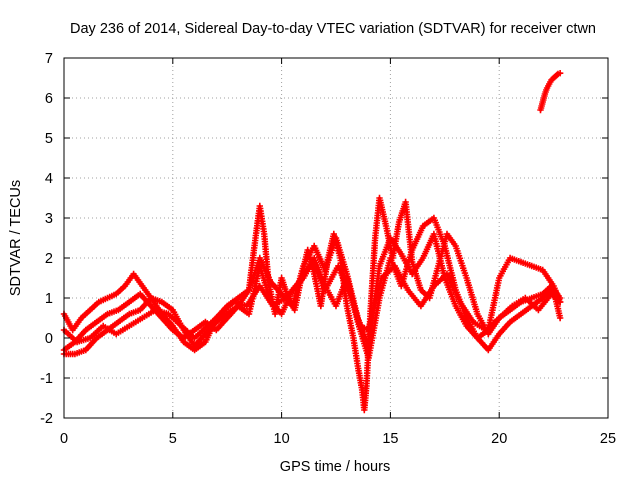  I want to click on x-tick-label: 5, so click(173, 439).